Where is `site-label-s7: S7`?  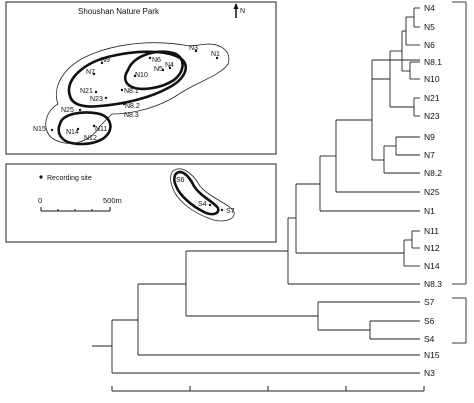
site-label-s7: S7 is located at coordinates (230, 211).